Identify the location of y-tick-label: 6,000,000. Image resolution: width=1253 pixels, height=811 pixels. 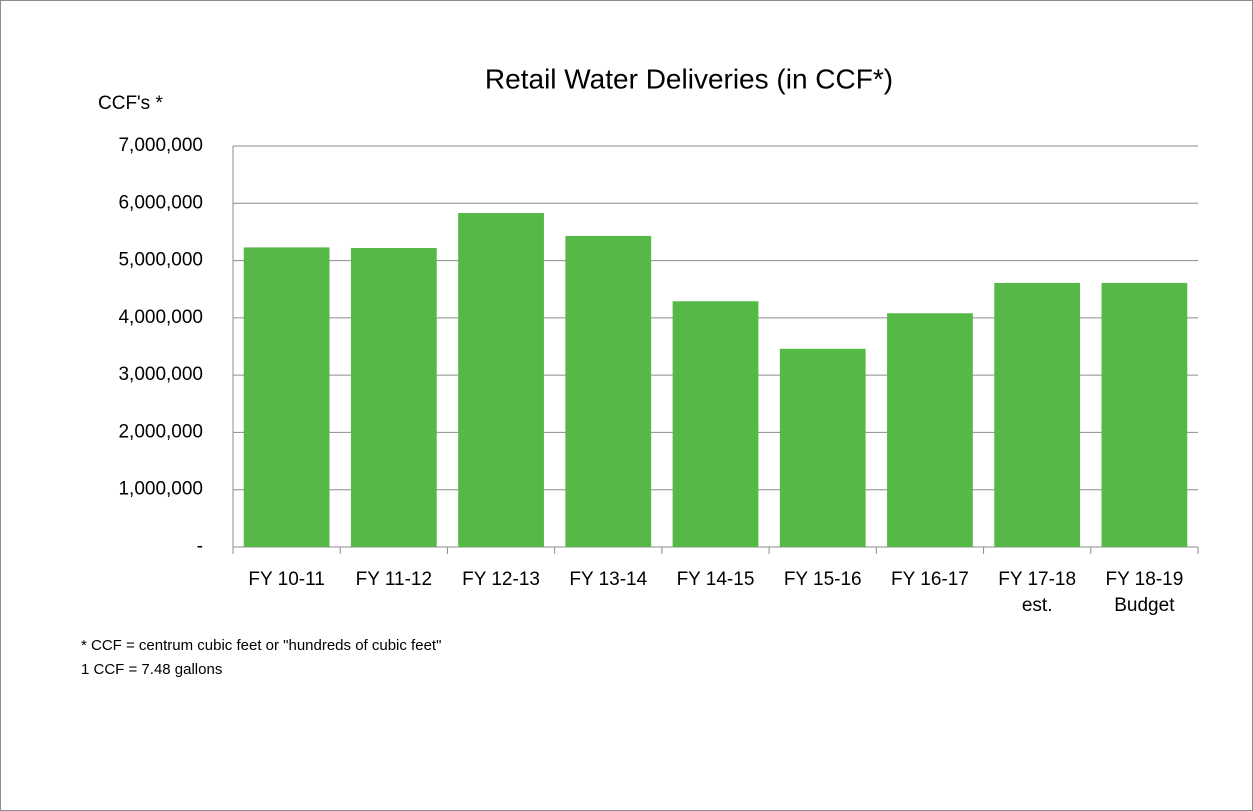
(160, 202).